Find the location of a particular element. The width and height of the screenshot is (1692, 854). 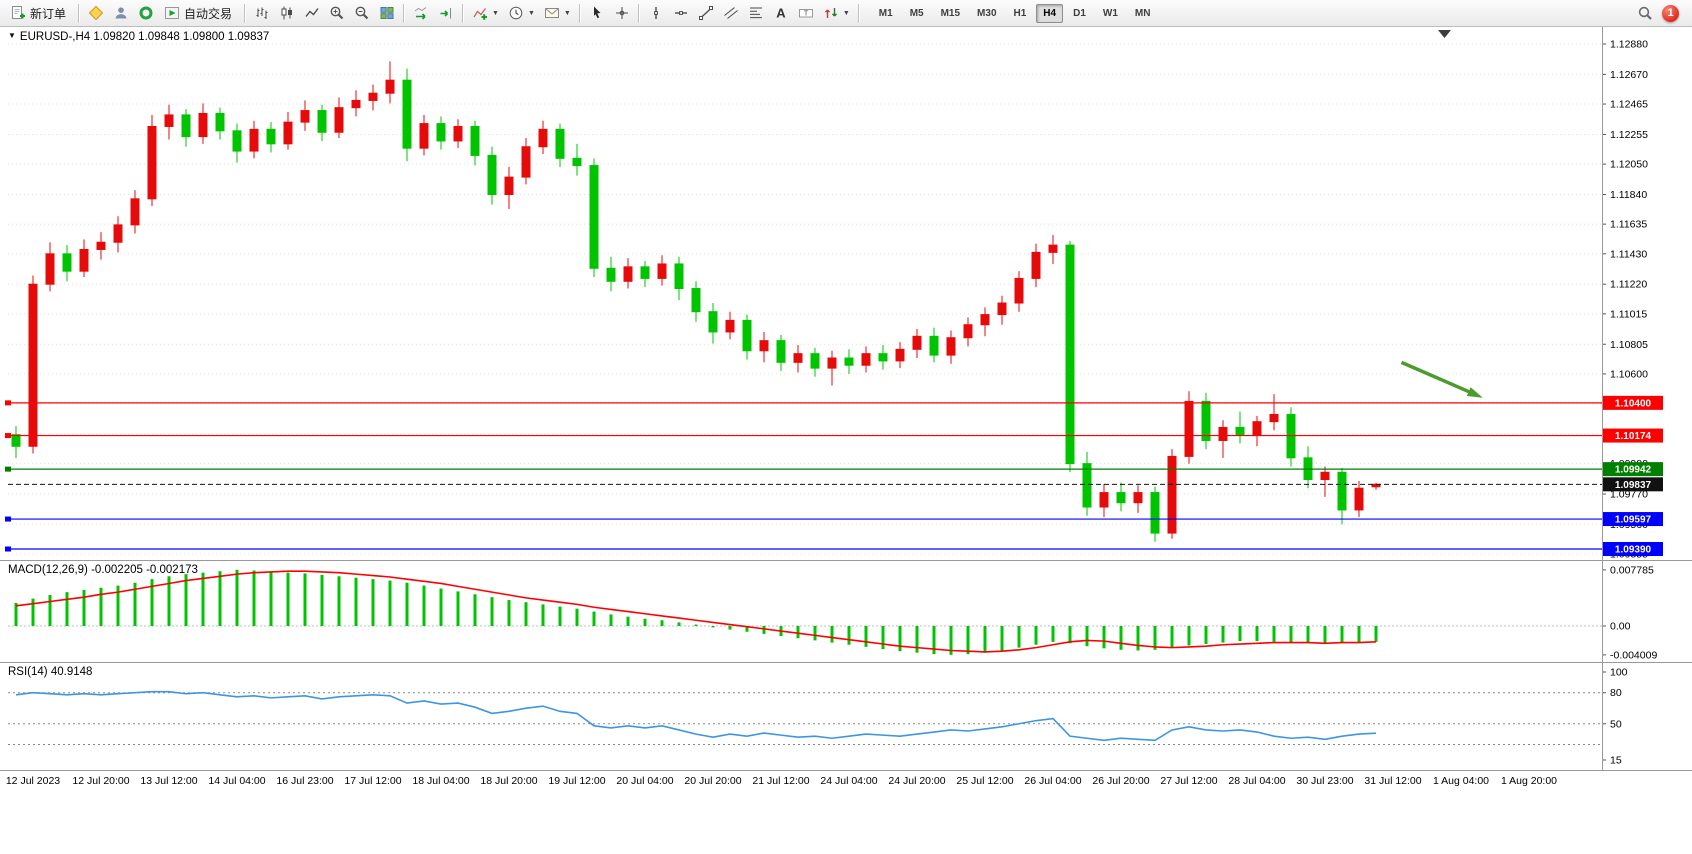

resistance-line-2: 1.10174 is located at coordinates (834, 435).